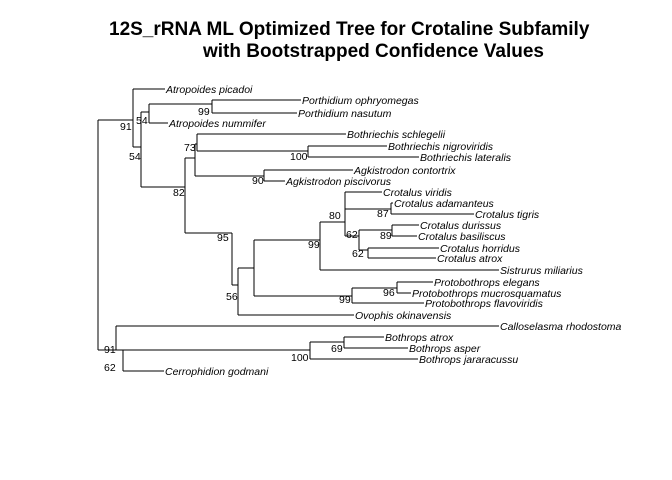  I want to click on support-value-root-upper: 91, so click(126, 127).